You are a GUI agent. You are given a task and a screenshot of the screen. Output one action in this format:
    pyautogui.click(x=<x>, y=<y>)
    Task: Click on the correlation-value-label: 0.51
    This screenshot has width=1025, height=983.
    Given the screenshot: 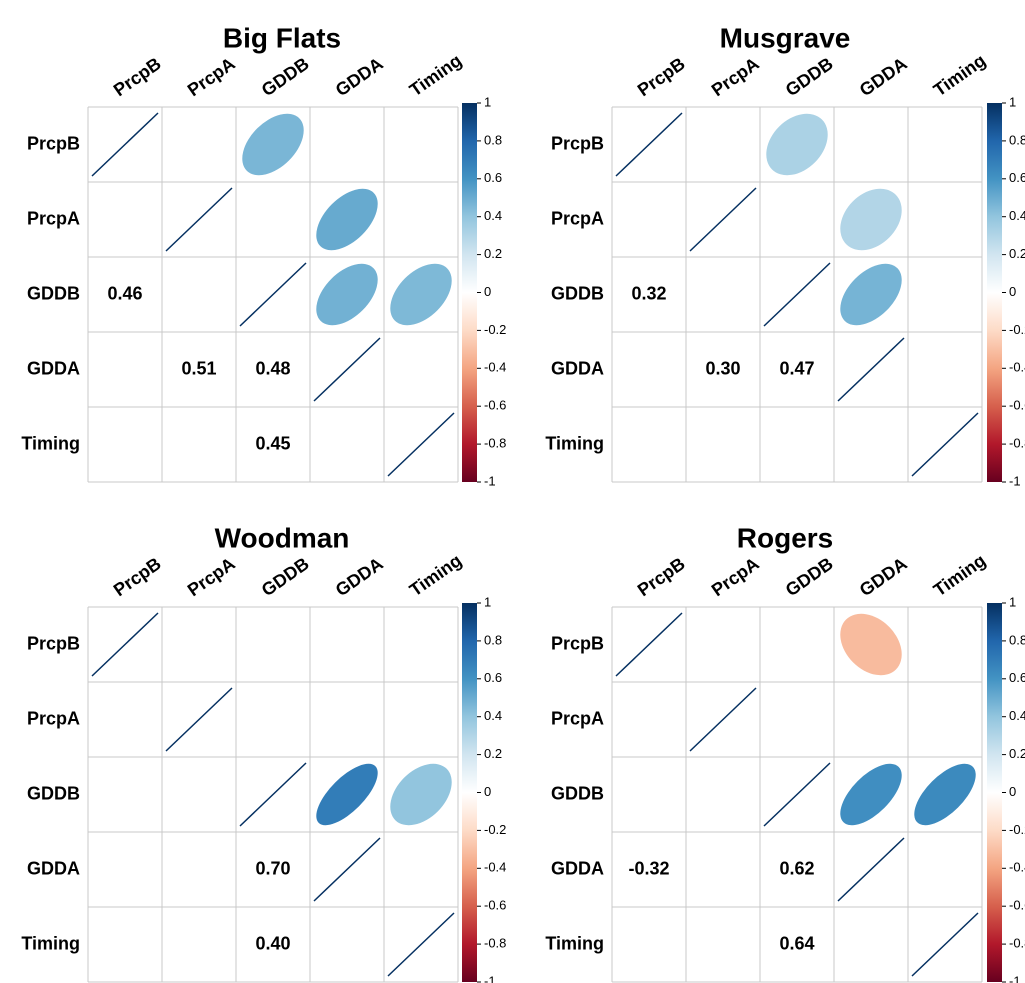 What is the action you would take?
    pyautogui.click(x=198, y=368)
    